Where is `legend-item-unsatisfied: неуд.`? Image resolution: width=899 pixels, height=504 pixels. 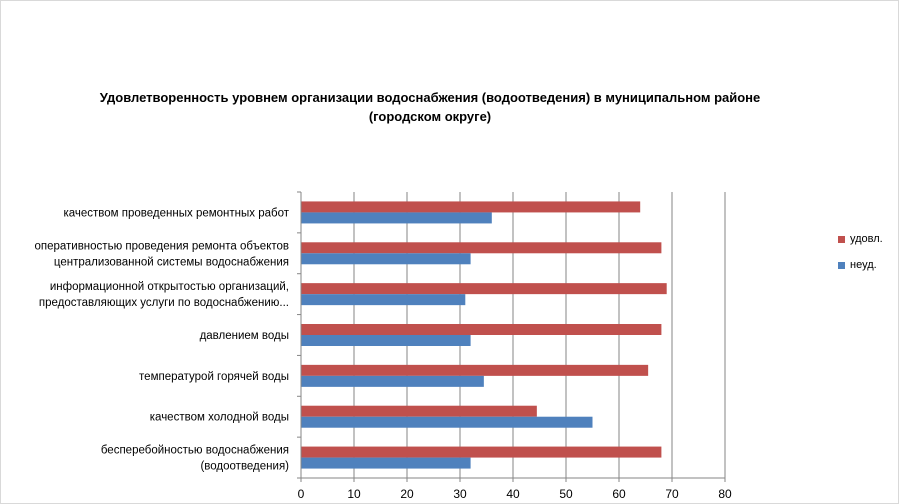 legend-item-unsatisfied: неуд. is located at coordinates (860, 265).